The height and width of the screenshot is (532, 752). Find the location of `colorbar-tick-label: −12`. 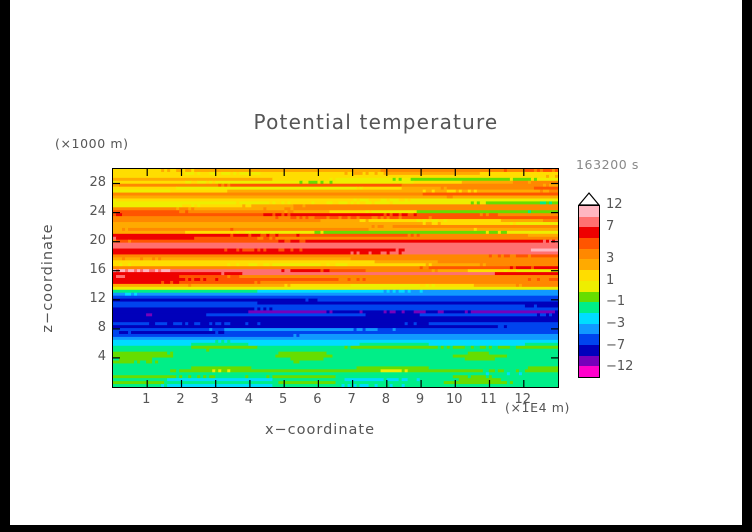

colorbar-tick-label: −12 is located at coordinates (620, 367).